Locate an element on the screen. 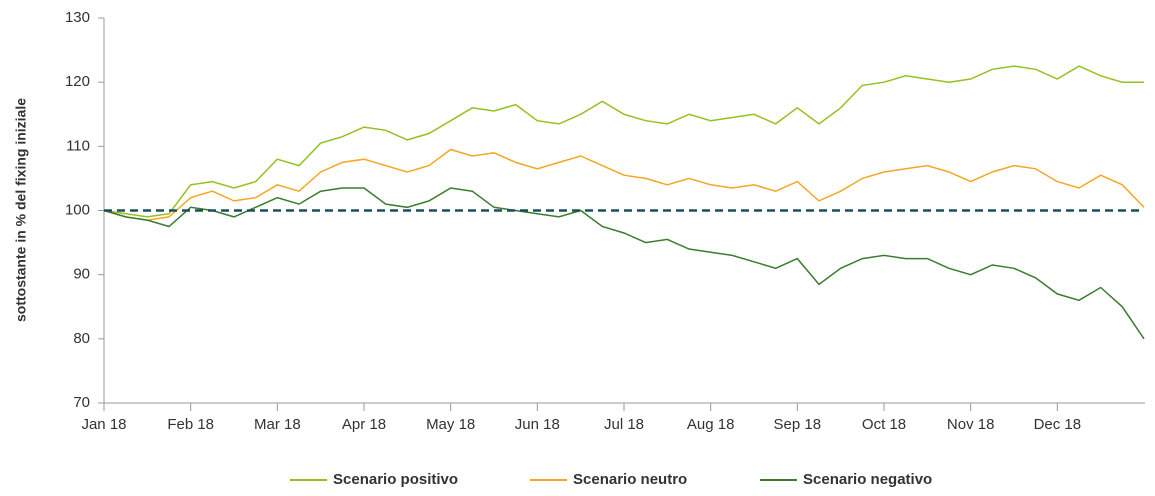 This screenshot has width=1155, height=496. x-tick-label: Mar 18 is located at coordinates (277, 424).